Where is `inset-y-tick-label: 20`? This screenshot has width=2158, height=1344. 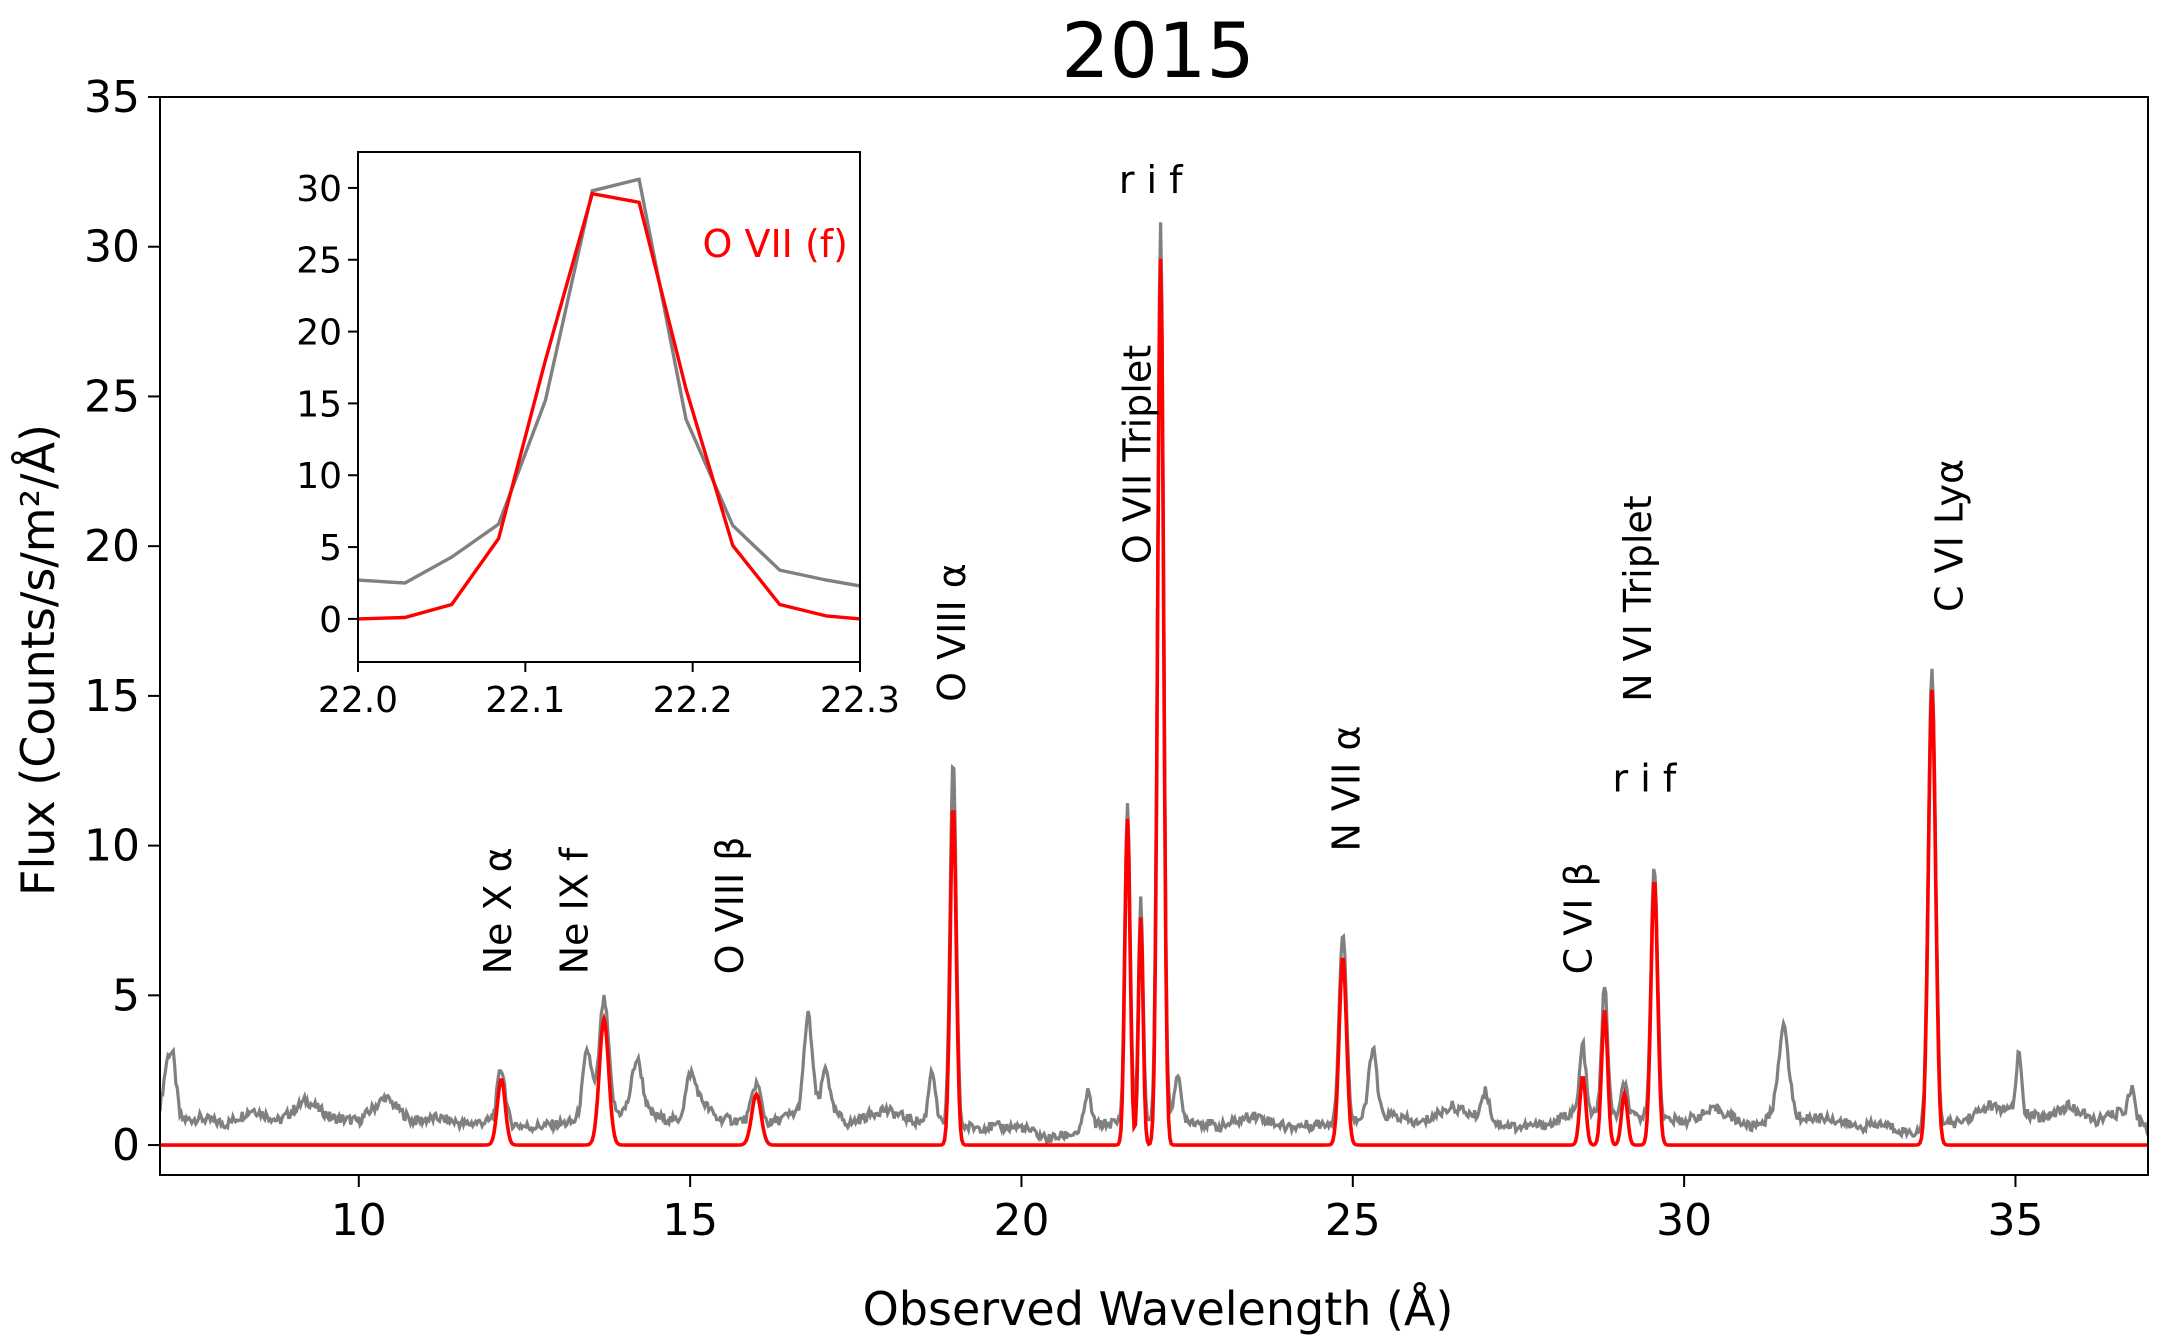 inset-y-tick-label: 20 is located at coordinates (319, 333).